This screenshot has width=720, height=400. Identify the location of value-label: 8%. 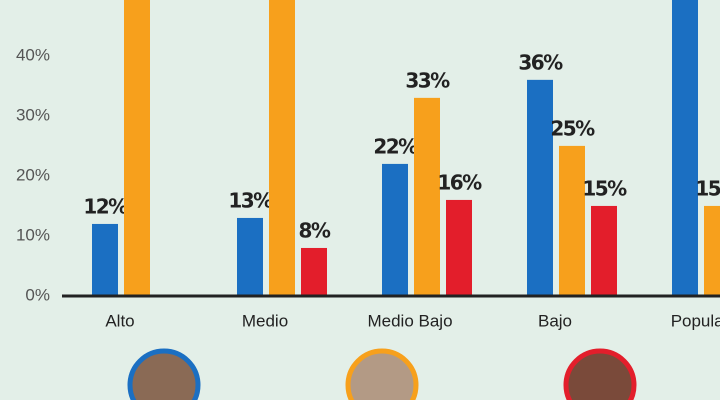
(315, 230).